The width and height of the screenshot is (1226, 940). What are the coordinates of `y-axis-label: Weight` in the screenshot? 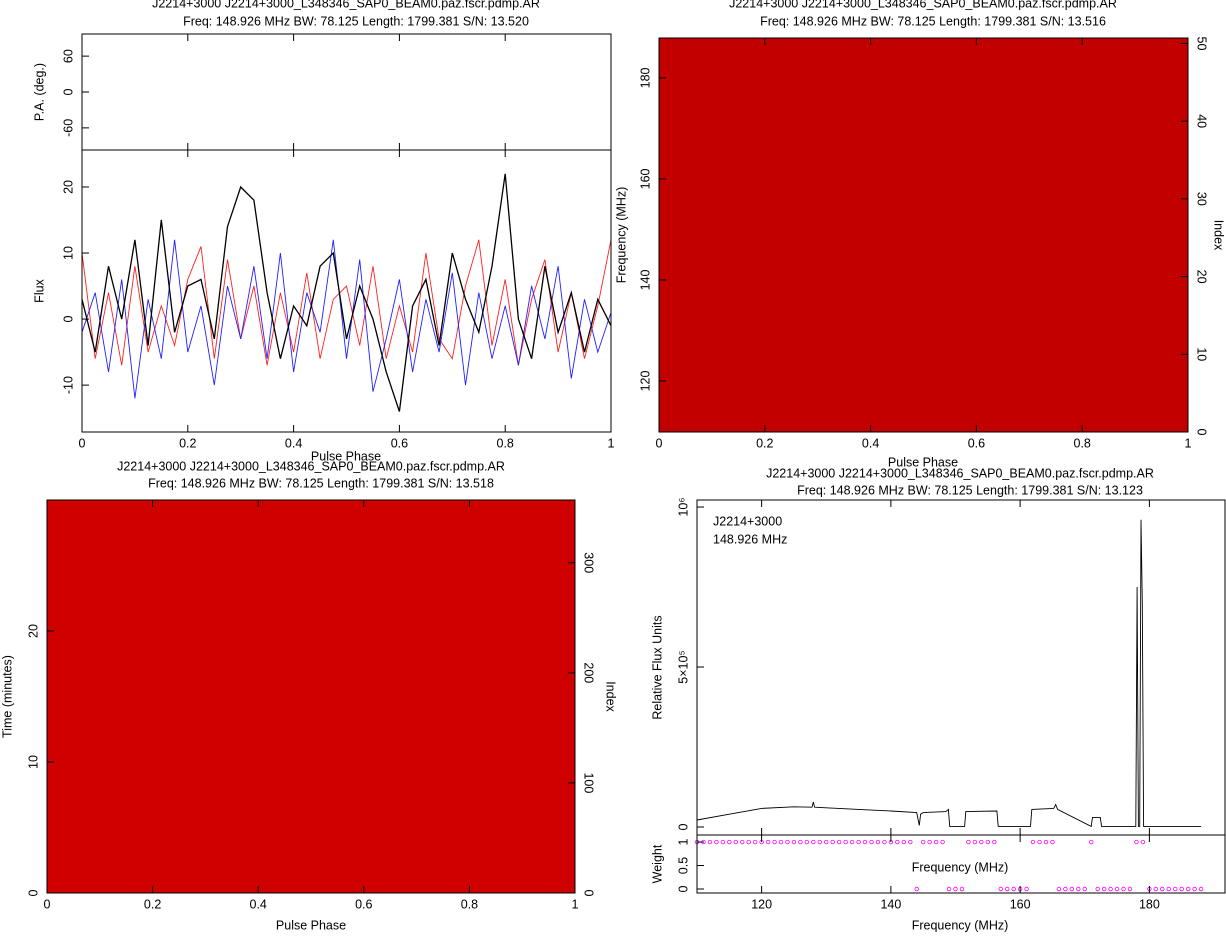 It's located at (657, 863).